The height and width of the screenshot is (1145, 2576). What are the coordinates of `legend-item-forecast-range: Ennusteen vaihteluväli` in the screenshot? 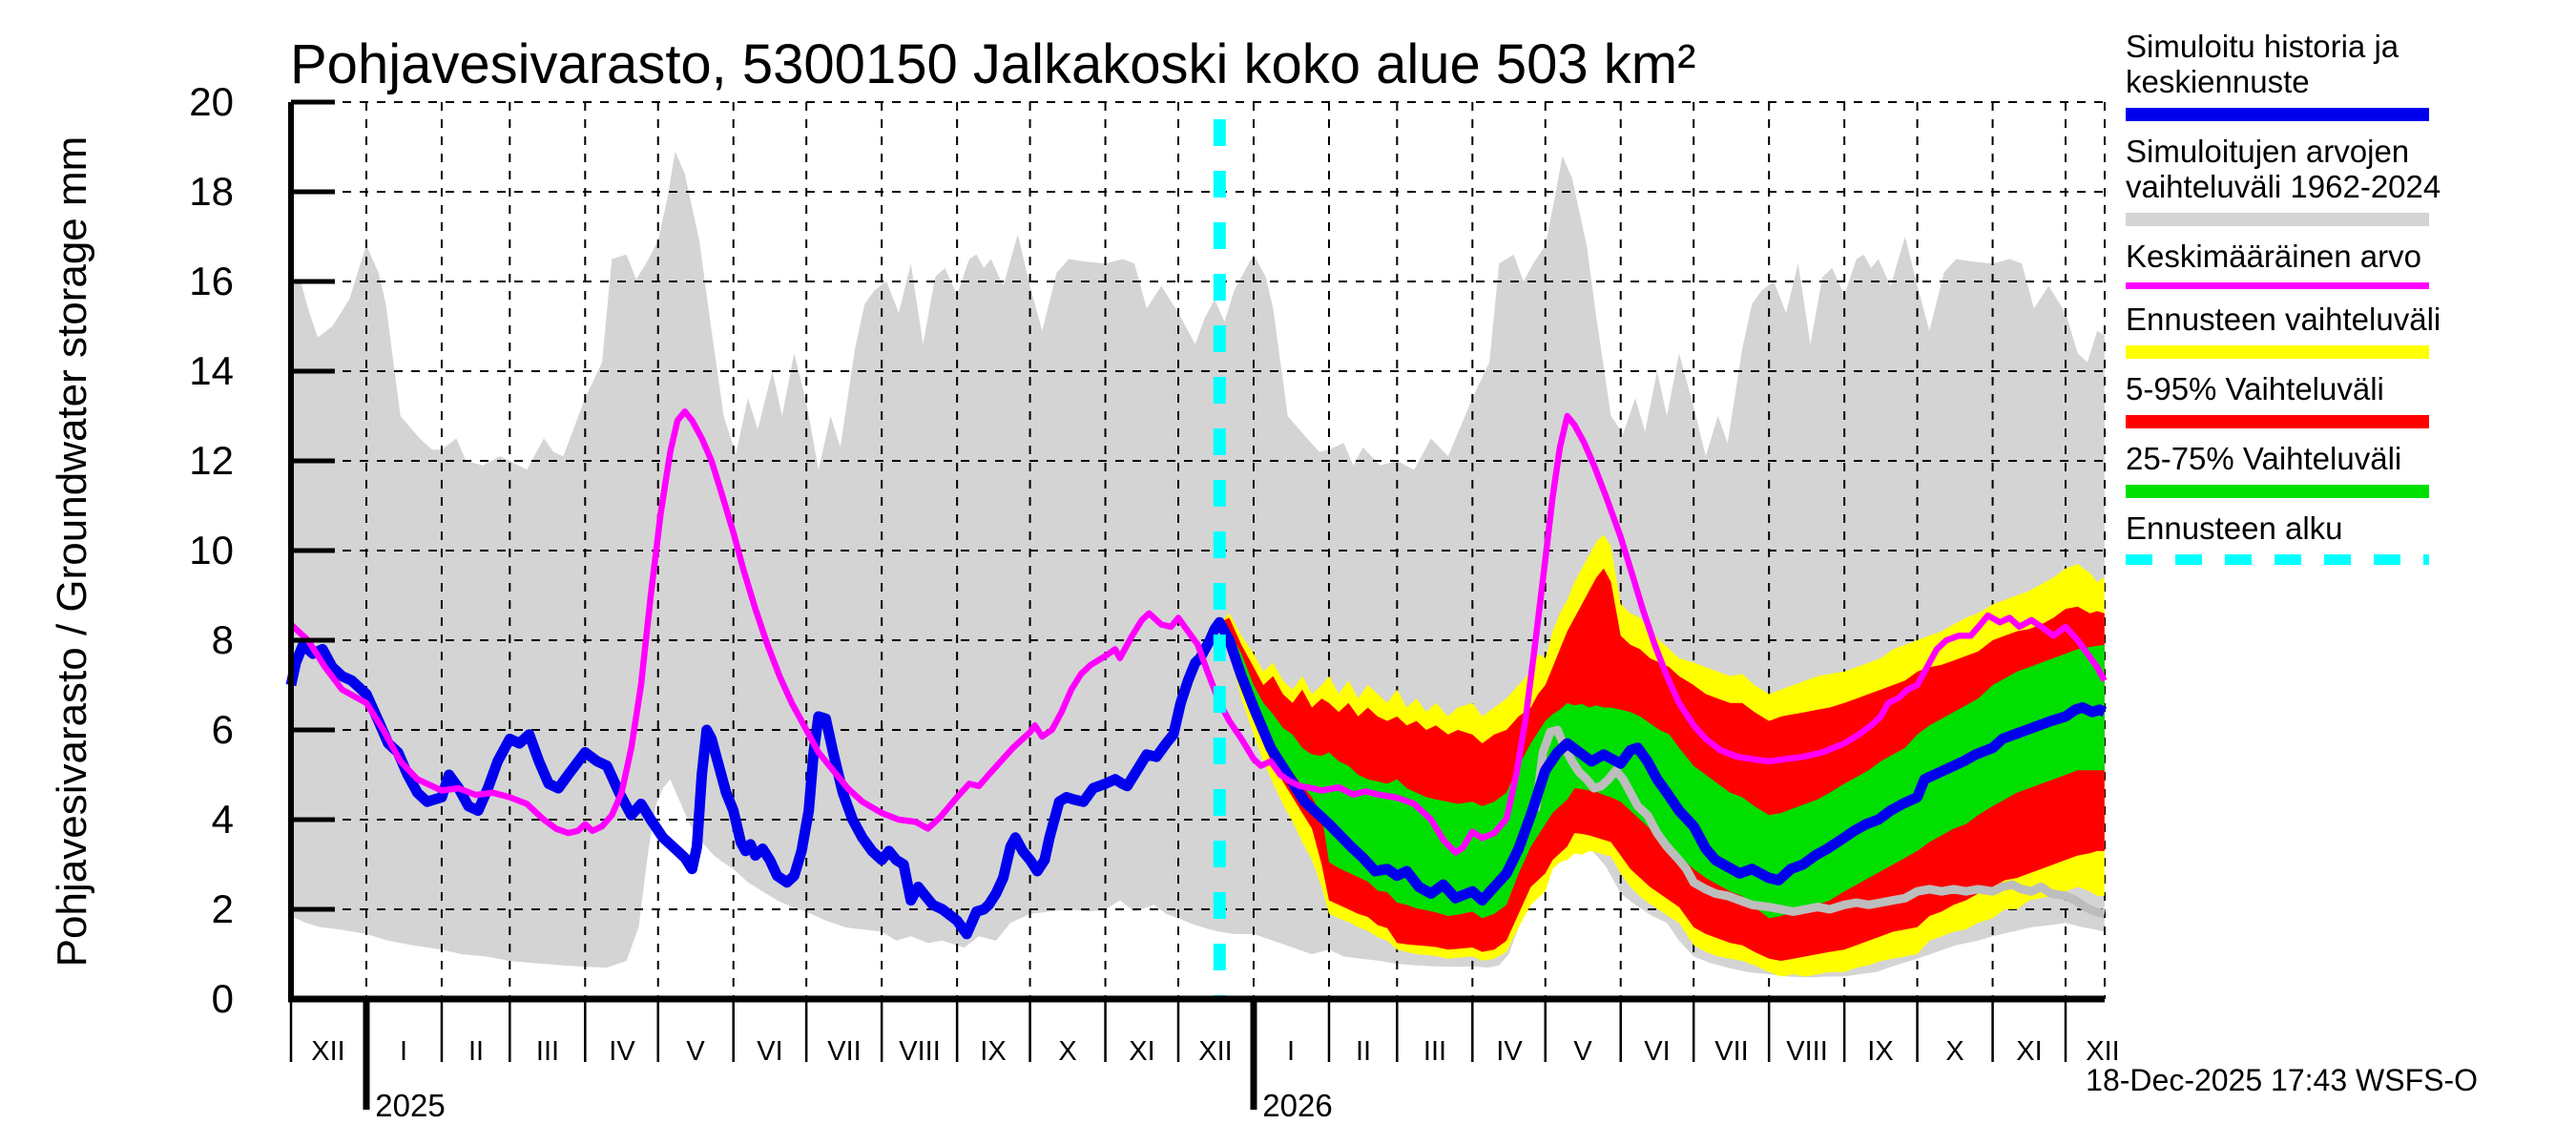 It's located at (2331, 330).